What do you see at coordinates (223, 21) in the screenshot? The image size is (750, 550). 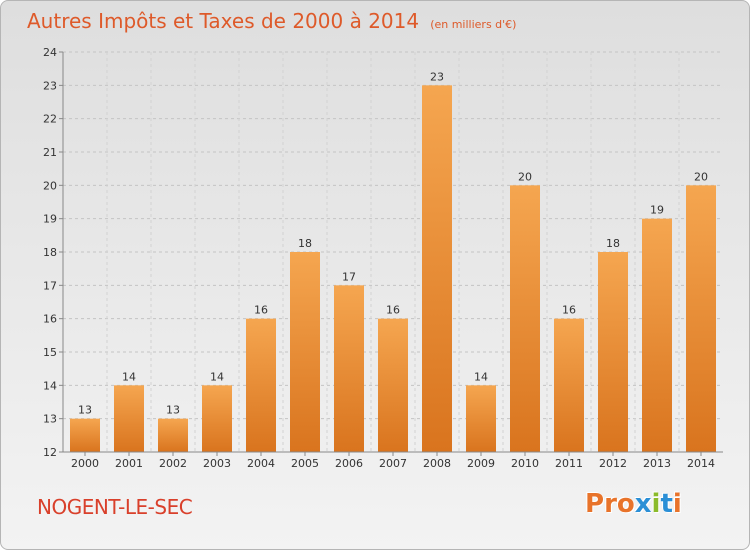 I see `chart-title: Autres Impôts et Taxes de 2000 à 2014` at bounding box center [223, 21].